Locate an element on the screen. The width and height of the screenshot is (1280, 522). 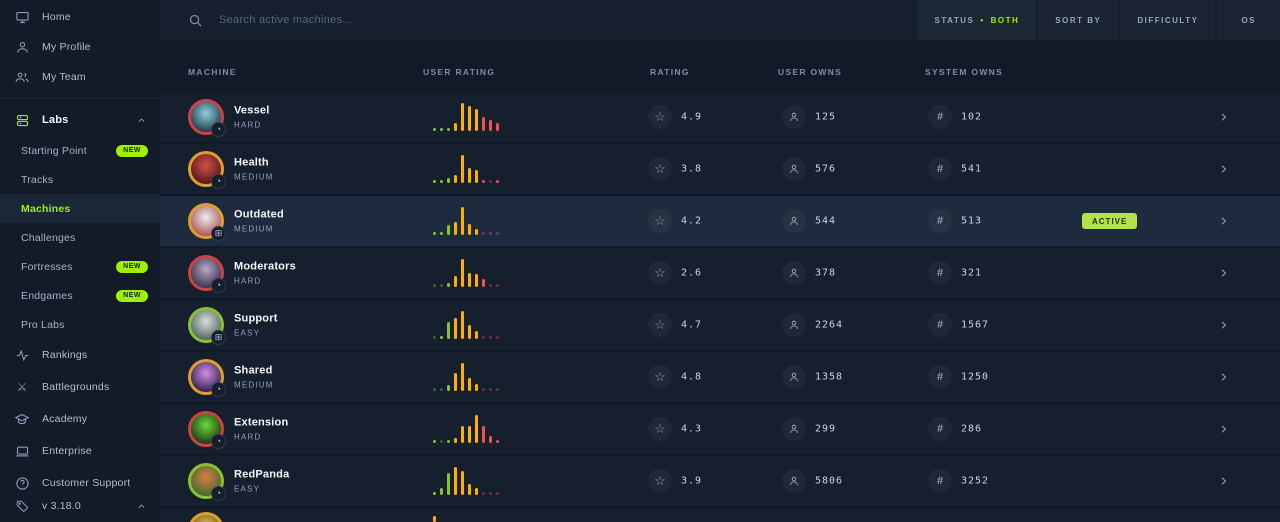
sidebar-item-endgames: Endgames NEW is located at coordinates (80, 295).